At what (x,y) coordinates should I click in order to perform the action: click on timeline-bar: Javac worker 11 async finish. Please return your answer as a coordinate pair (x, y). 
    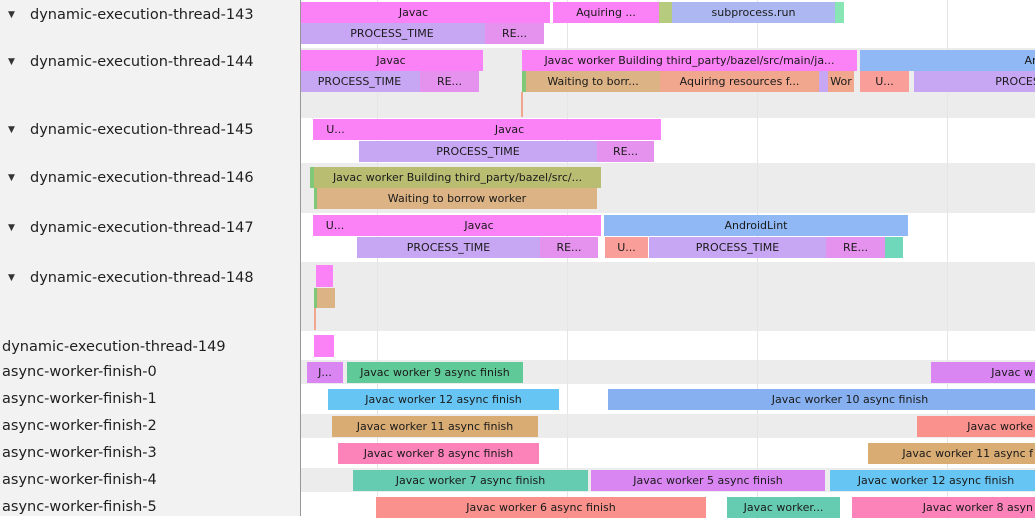
    Looking at the image, I should click on (435, 426).